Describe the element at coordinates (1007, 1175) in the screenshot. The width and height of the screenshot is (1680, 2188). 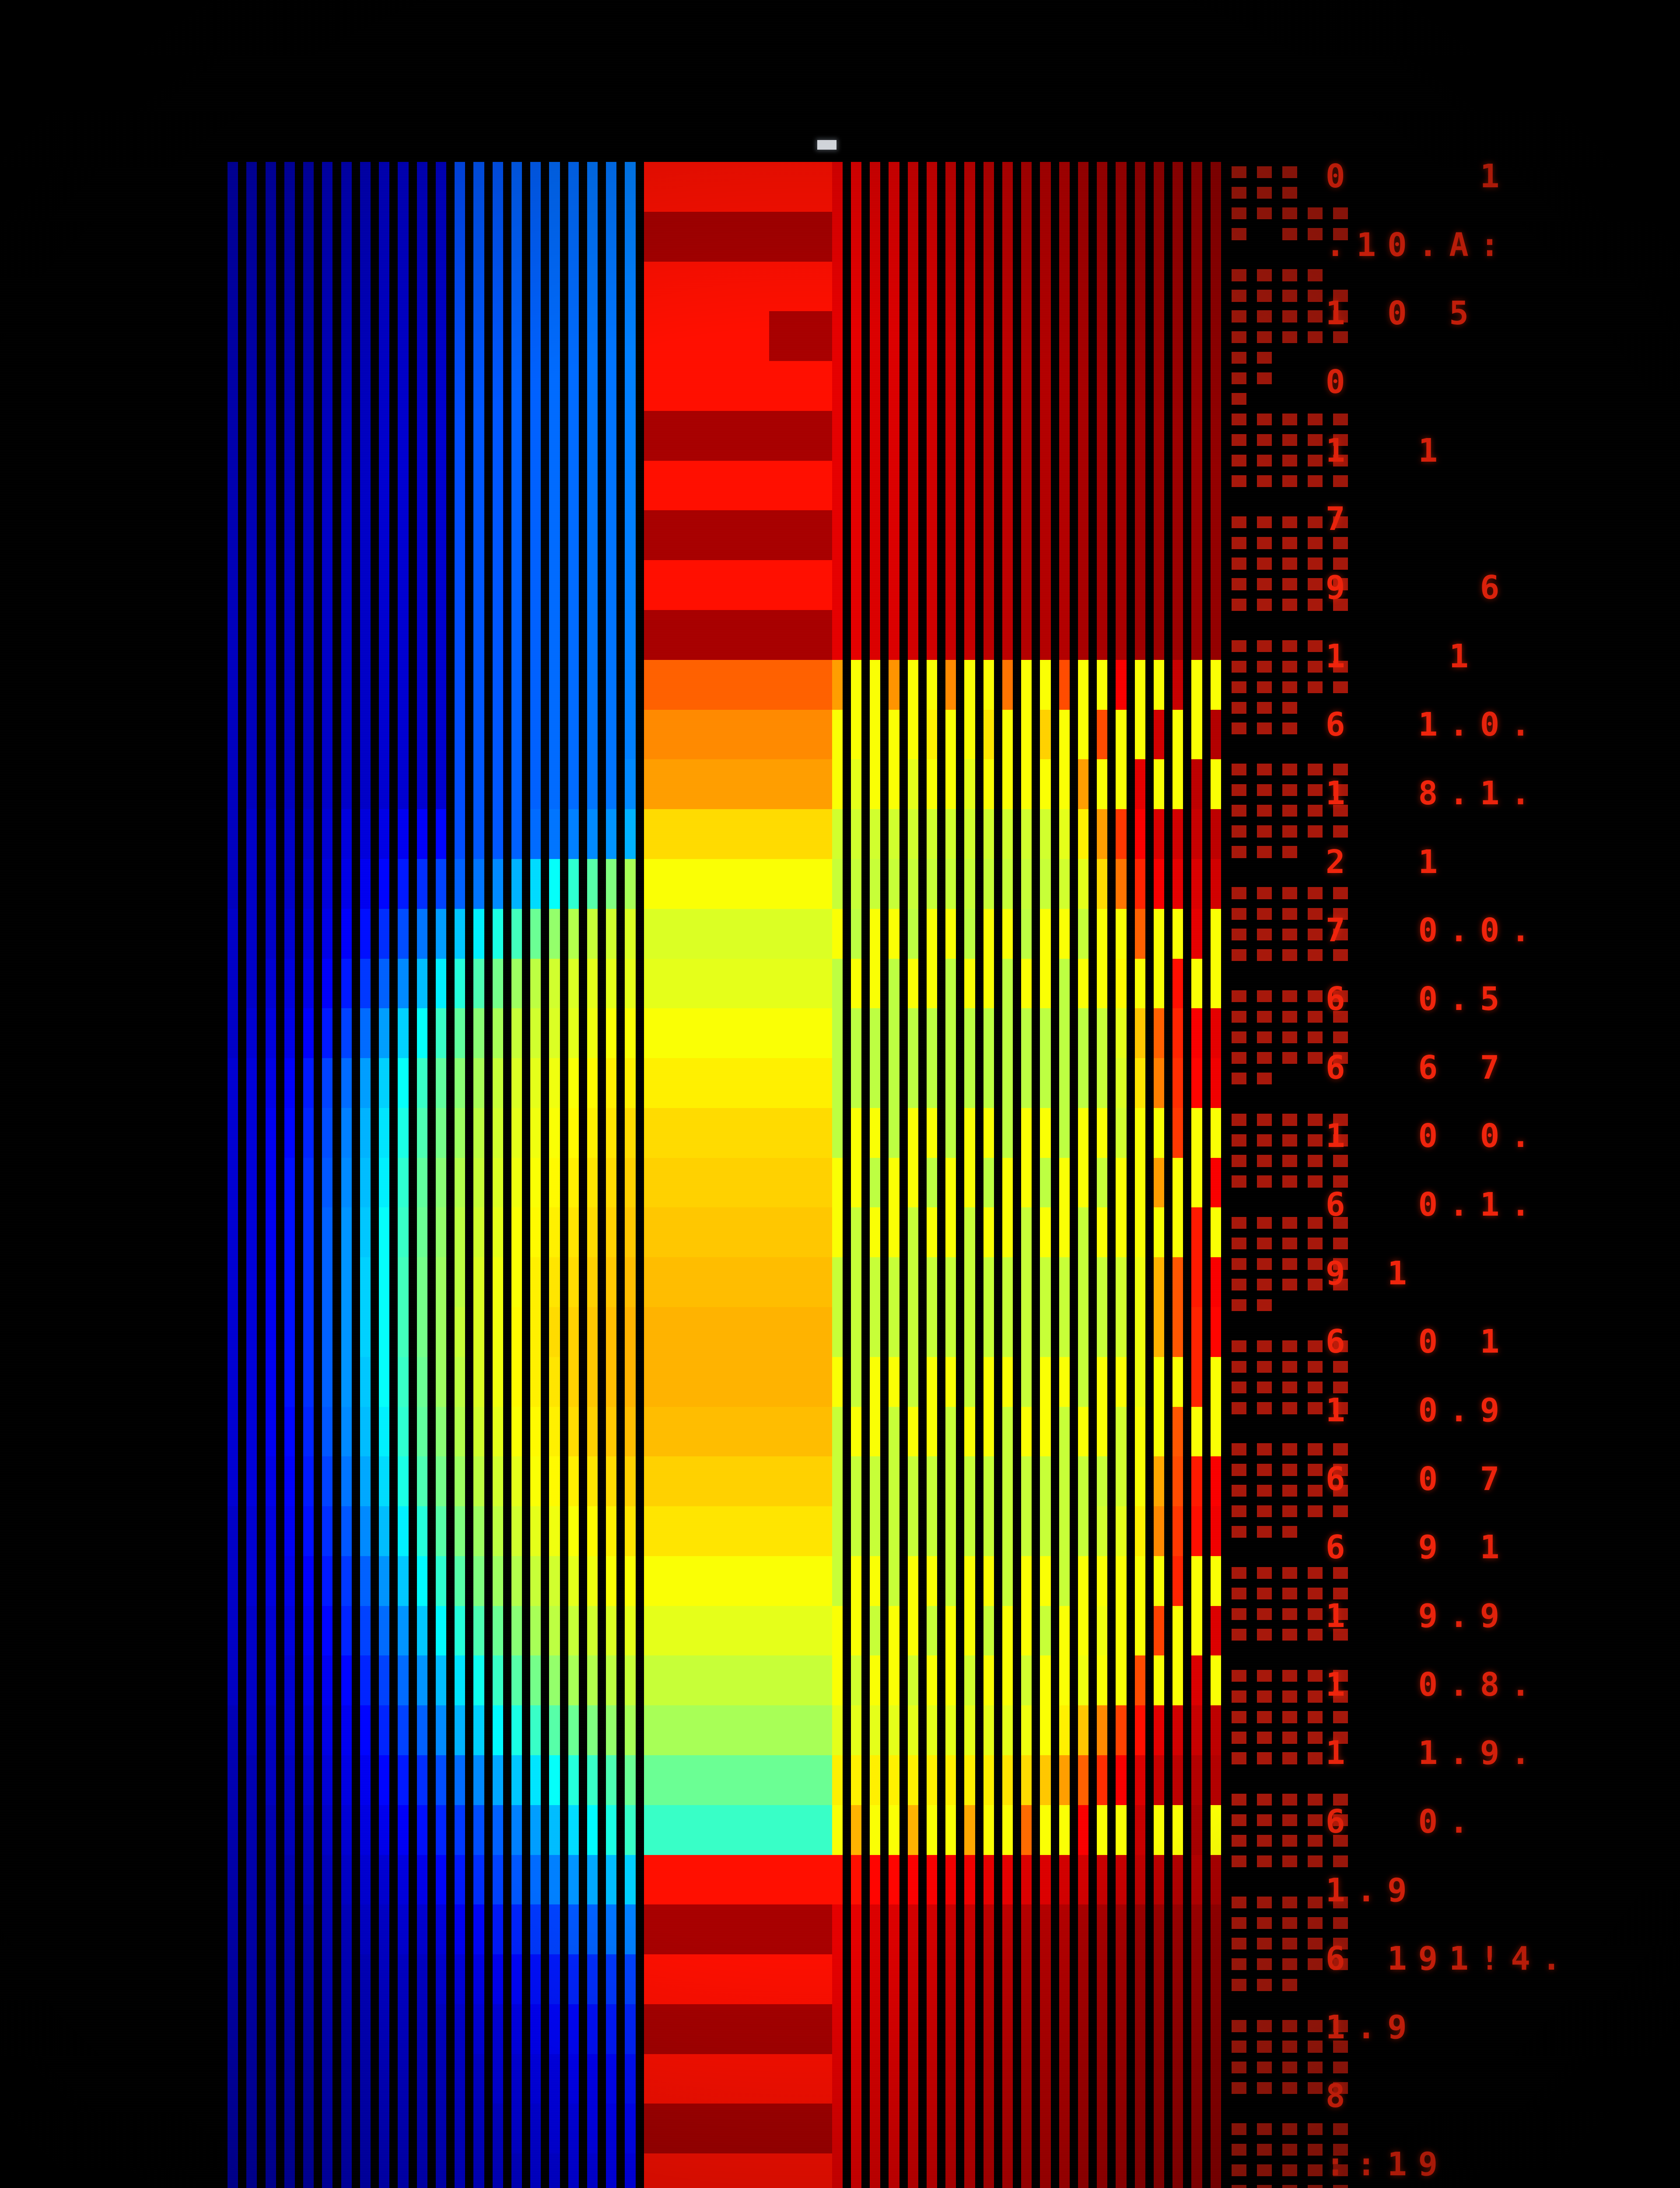
I see `heatmap-column` at that location.